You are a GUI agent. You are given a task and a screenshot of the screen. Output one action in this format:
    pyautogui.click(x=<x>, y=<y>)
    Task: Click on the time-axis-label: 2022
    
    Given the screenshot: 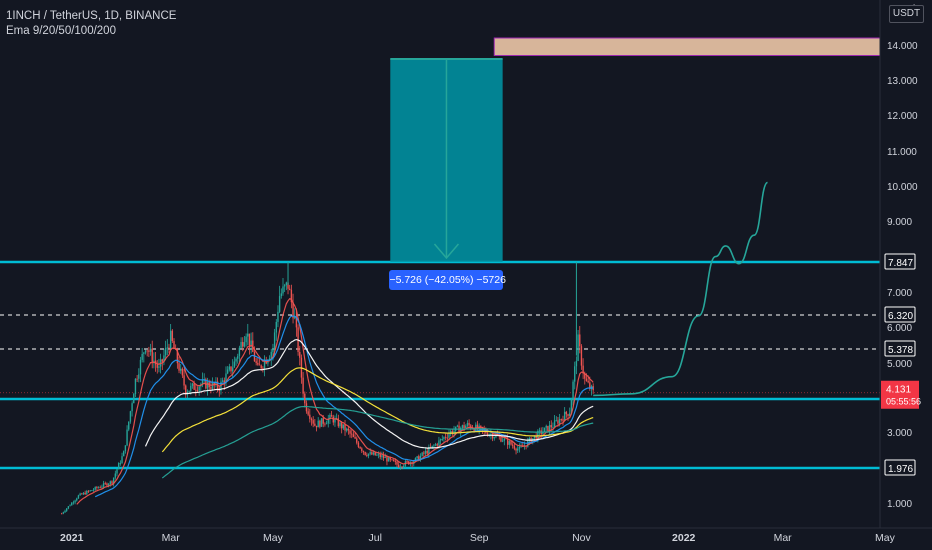 What is the action you would take?
    pyautogui.click(x=684, y=538)
    